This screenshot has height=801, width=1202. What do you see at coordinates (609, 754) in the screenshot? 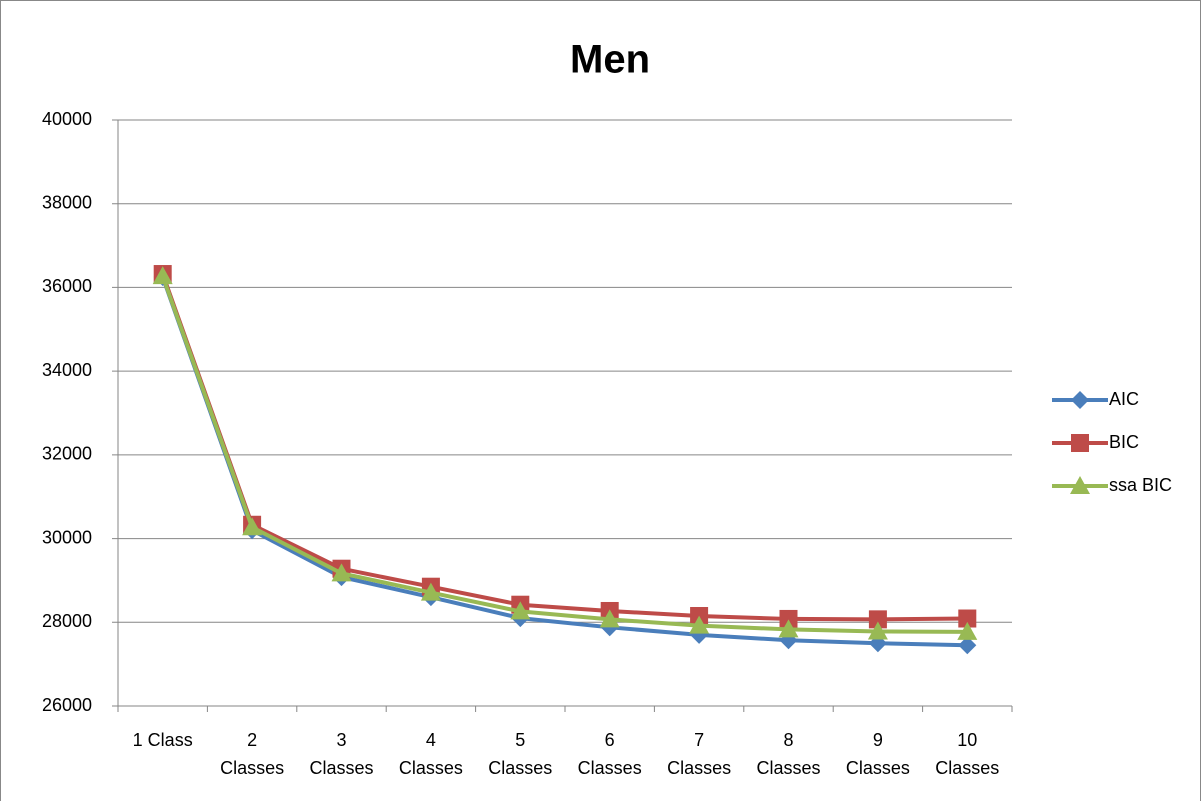
I see `x-tick-label: 6 Classes` at bounding box center [609, 754].